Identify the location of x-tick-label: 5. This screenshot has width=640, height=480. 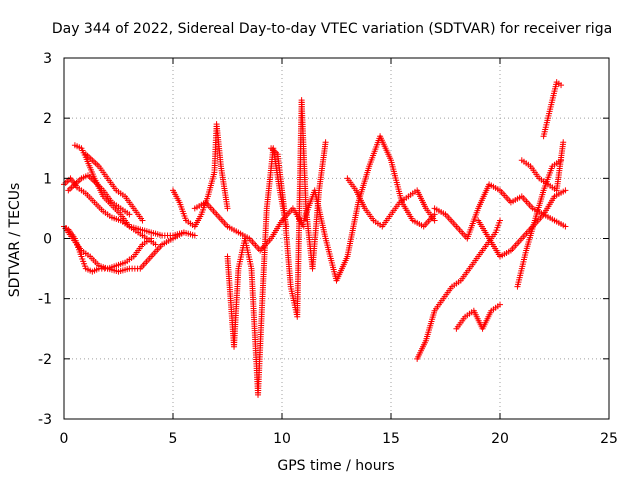
(173, 439).